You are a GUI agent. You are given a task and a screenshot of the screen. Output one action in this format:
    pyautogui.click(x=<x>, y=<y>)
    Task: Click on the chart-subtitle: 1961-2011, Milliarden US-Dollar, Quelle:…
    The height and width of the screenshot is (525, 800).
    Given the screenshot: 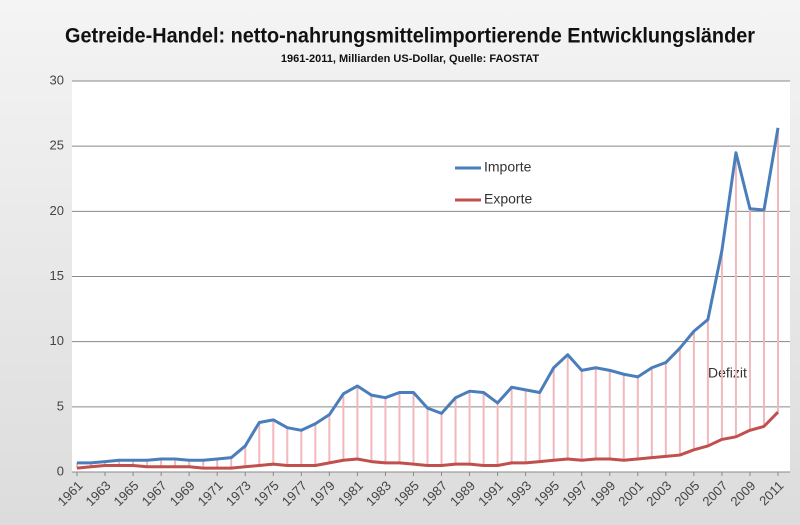 What is the action you would take?
    pyautogui.click(x=410, y=59)
    